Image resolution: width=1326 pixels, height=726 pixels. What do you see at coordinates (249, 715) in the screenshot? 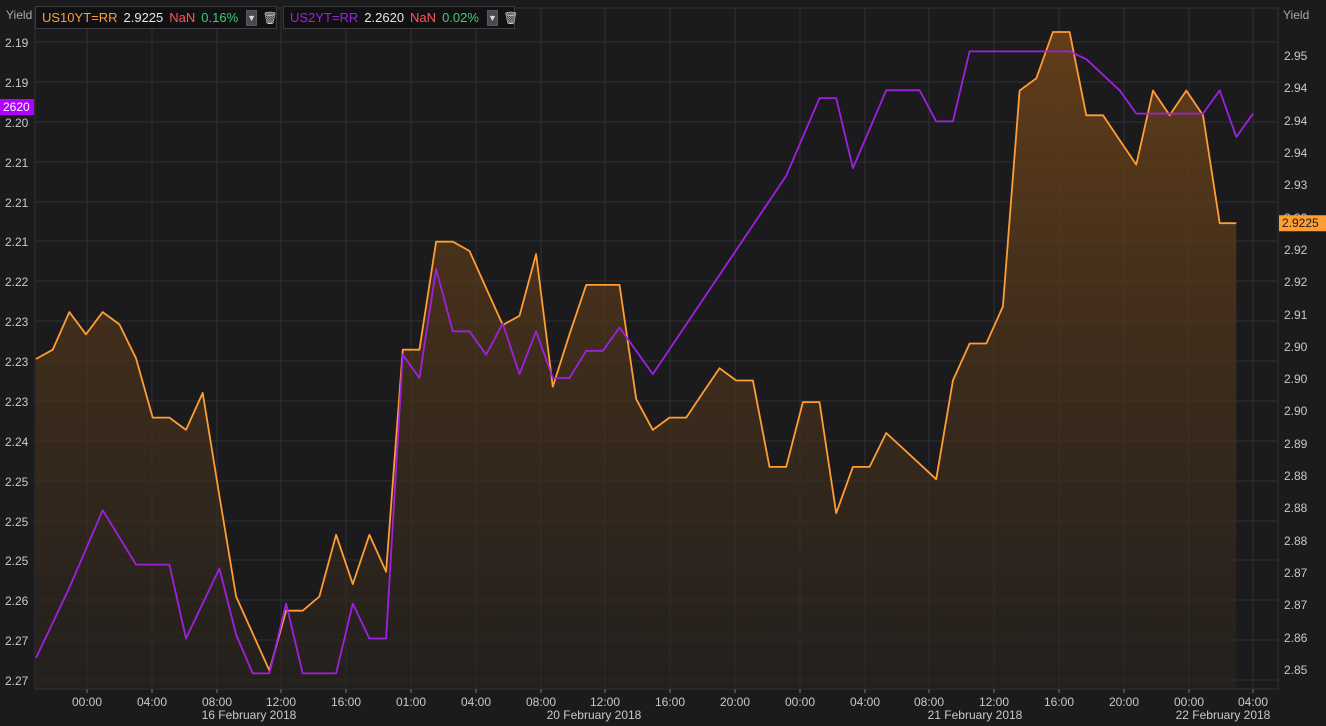
I see `date-label: 16 February 2018` at bounding box center [249, 715].